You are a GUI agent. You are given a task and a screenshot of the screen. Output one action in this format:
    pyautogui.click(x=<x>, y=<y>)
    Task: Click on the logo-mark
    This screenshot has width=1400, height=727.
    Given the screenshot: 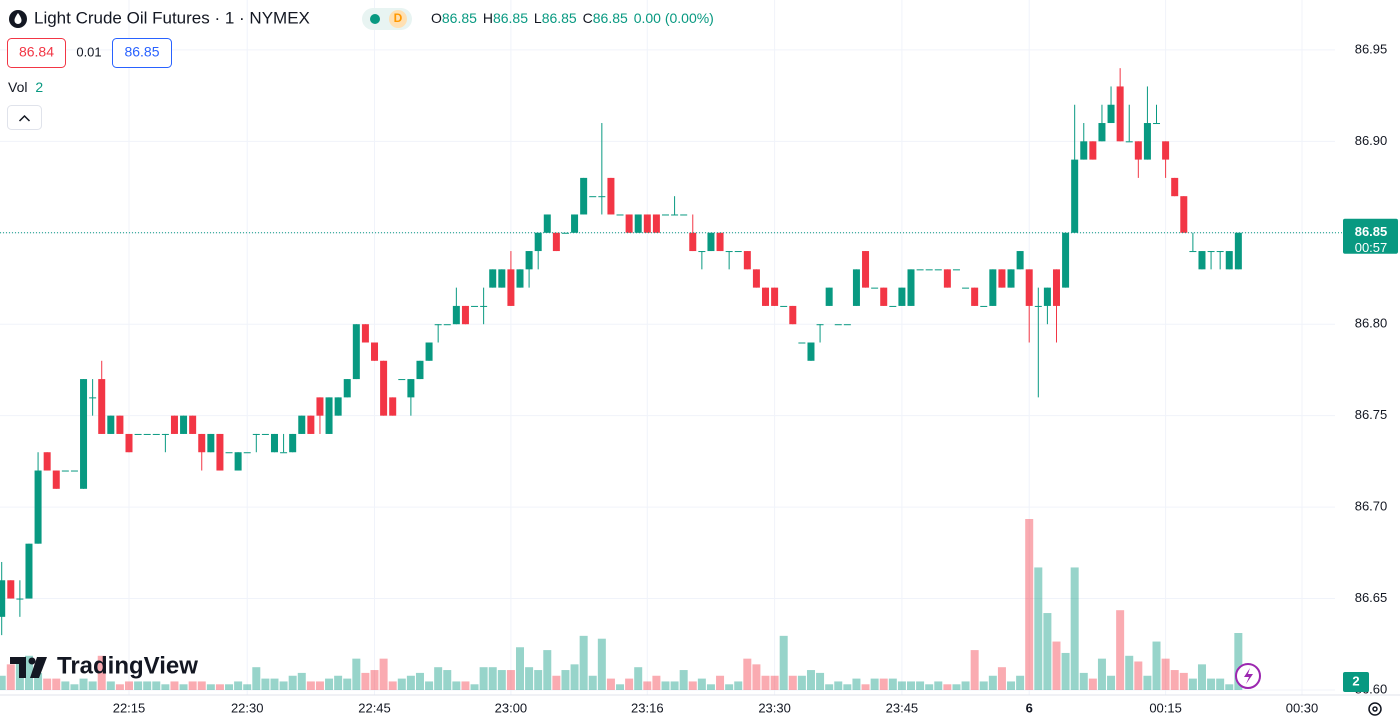 What is the action you would take?
    pyautogui.click(x=38, y=667)
    